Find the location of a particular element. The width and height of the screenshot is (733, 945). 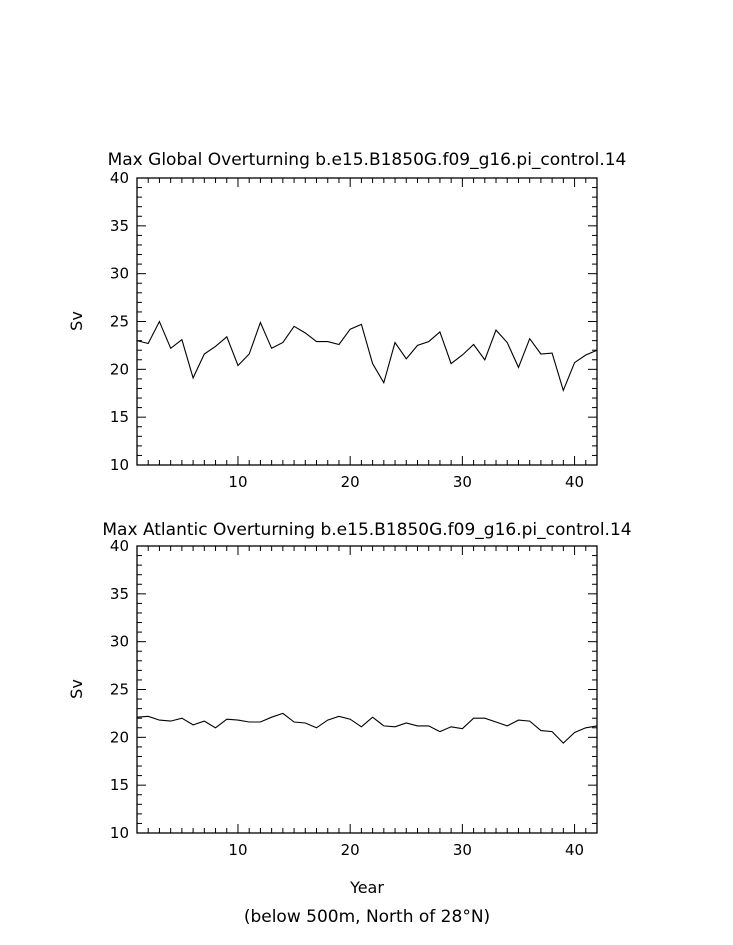

atlantic-x-tick-label: 10 is located at coordinates (237, 850).